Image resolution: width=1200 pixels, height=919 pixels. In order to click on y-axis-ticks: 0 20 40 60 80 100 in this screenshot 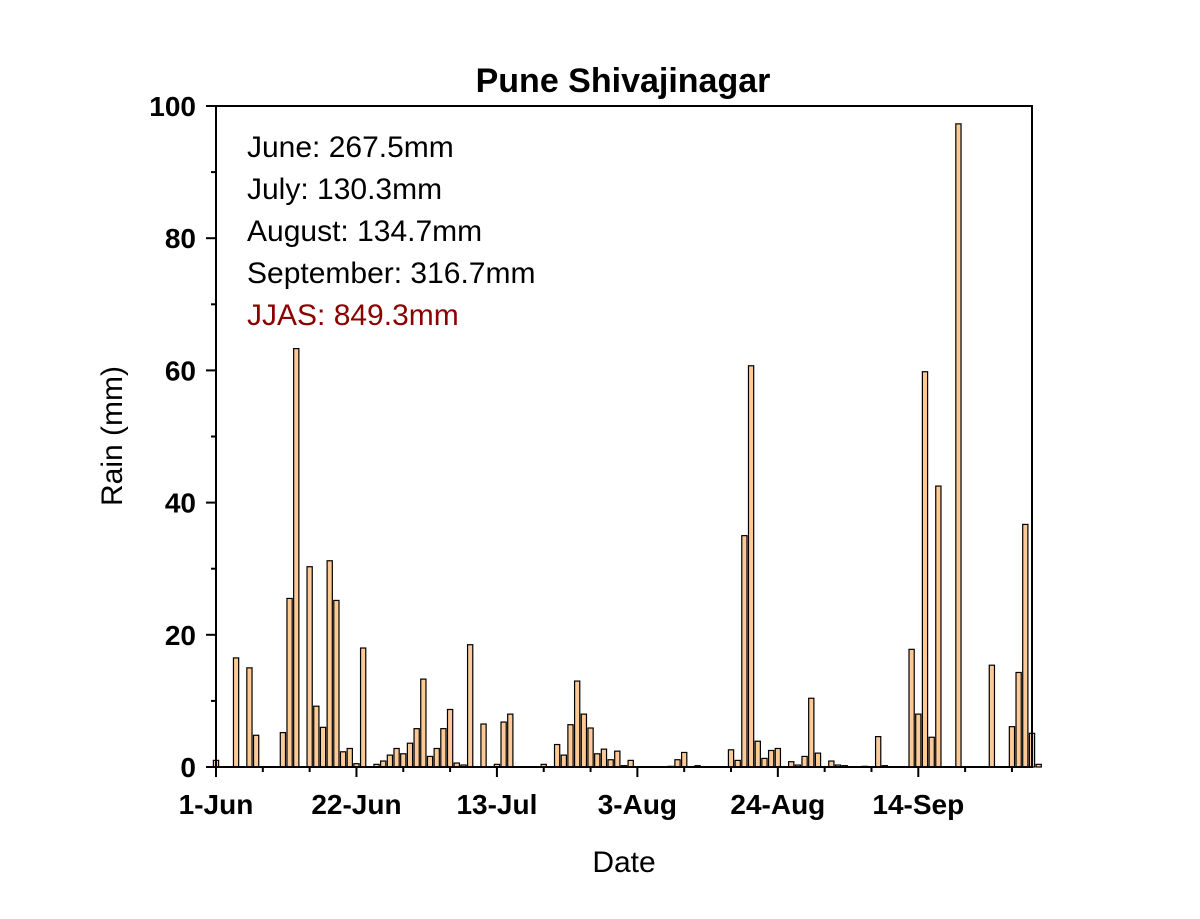, I will do `click(182, 437)`.